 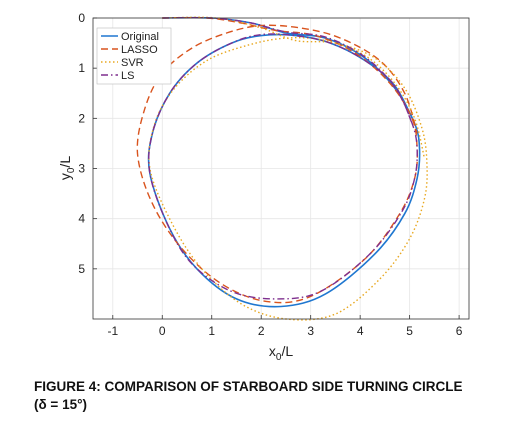 I want to click on x-tick-label: 4, so click(x=360, y=331).